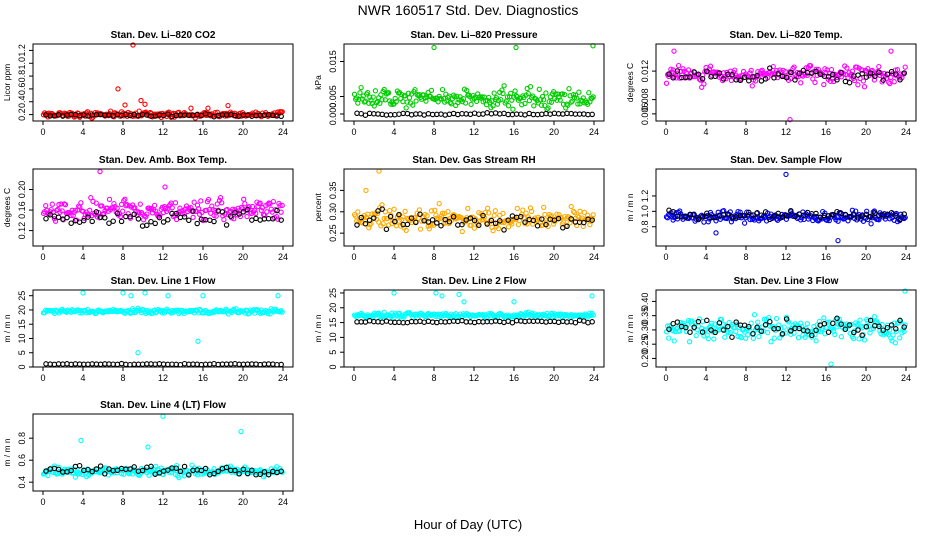 Image resolution: width=936 pixels, height=540 pixels. Describe the element at coordinates (906, 257) in the screenshot. I see `x-tick-label: 24` at that location.